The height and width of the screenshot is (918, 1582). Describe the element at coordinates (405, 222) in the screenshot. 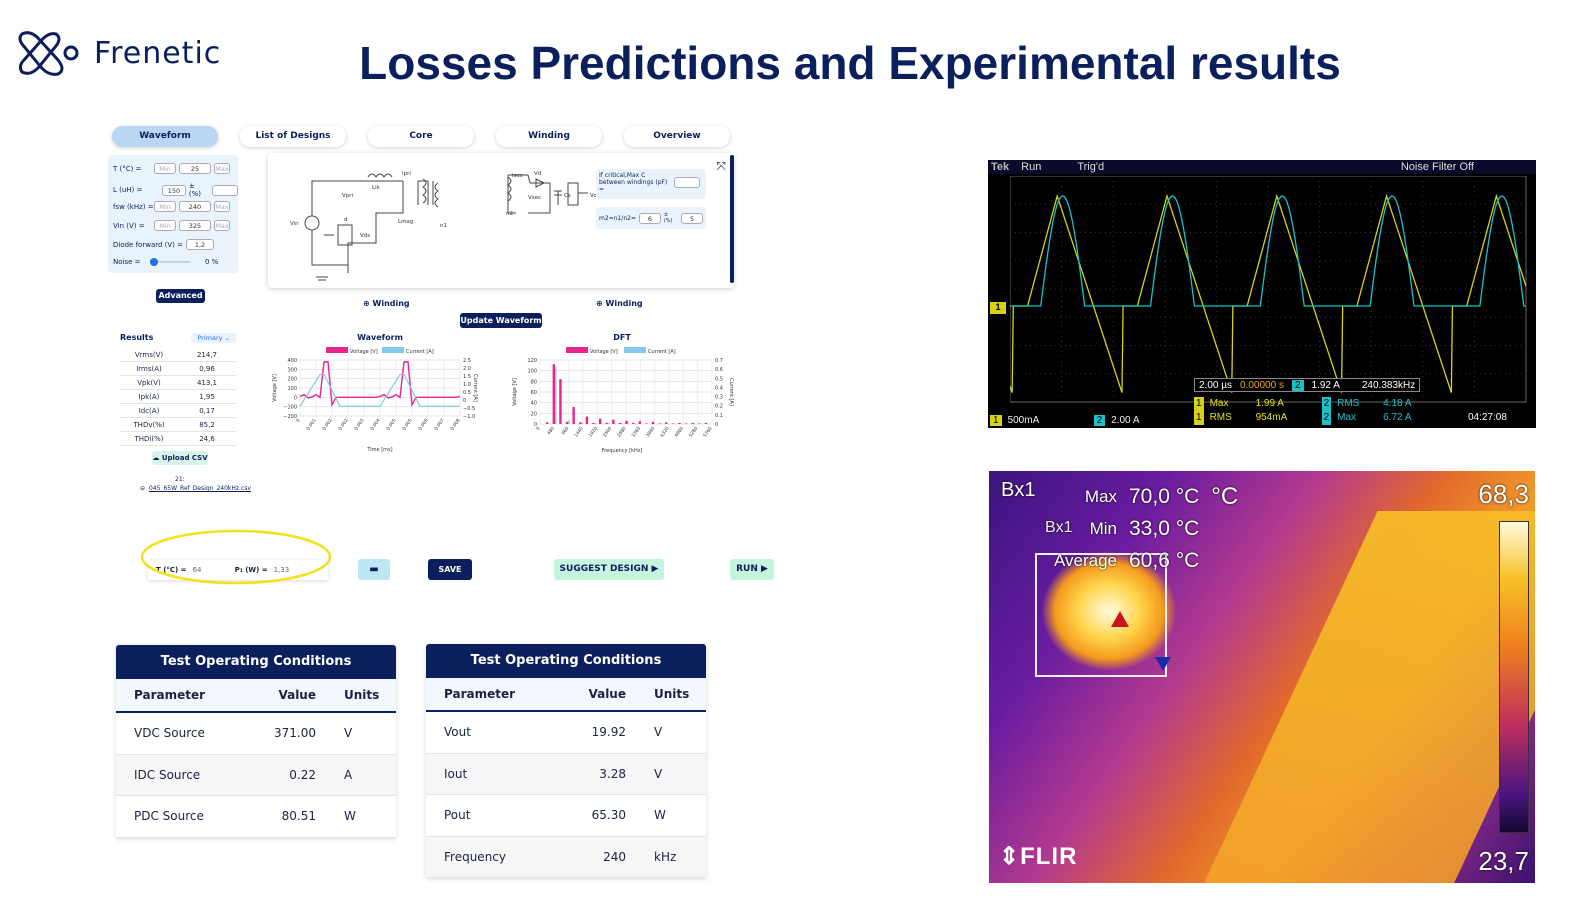

I see `label-lmag: Lmag` at that location.